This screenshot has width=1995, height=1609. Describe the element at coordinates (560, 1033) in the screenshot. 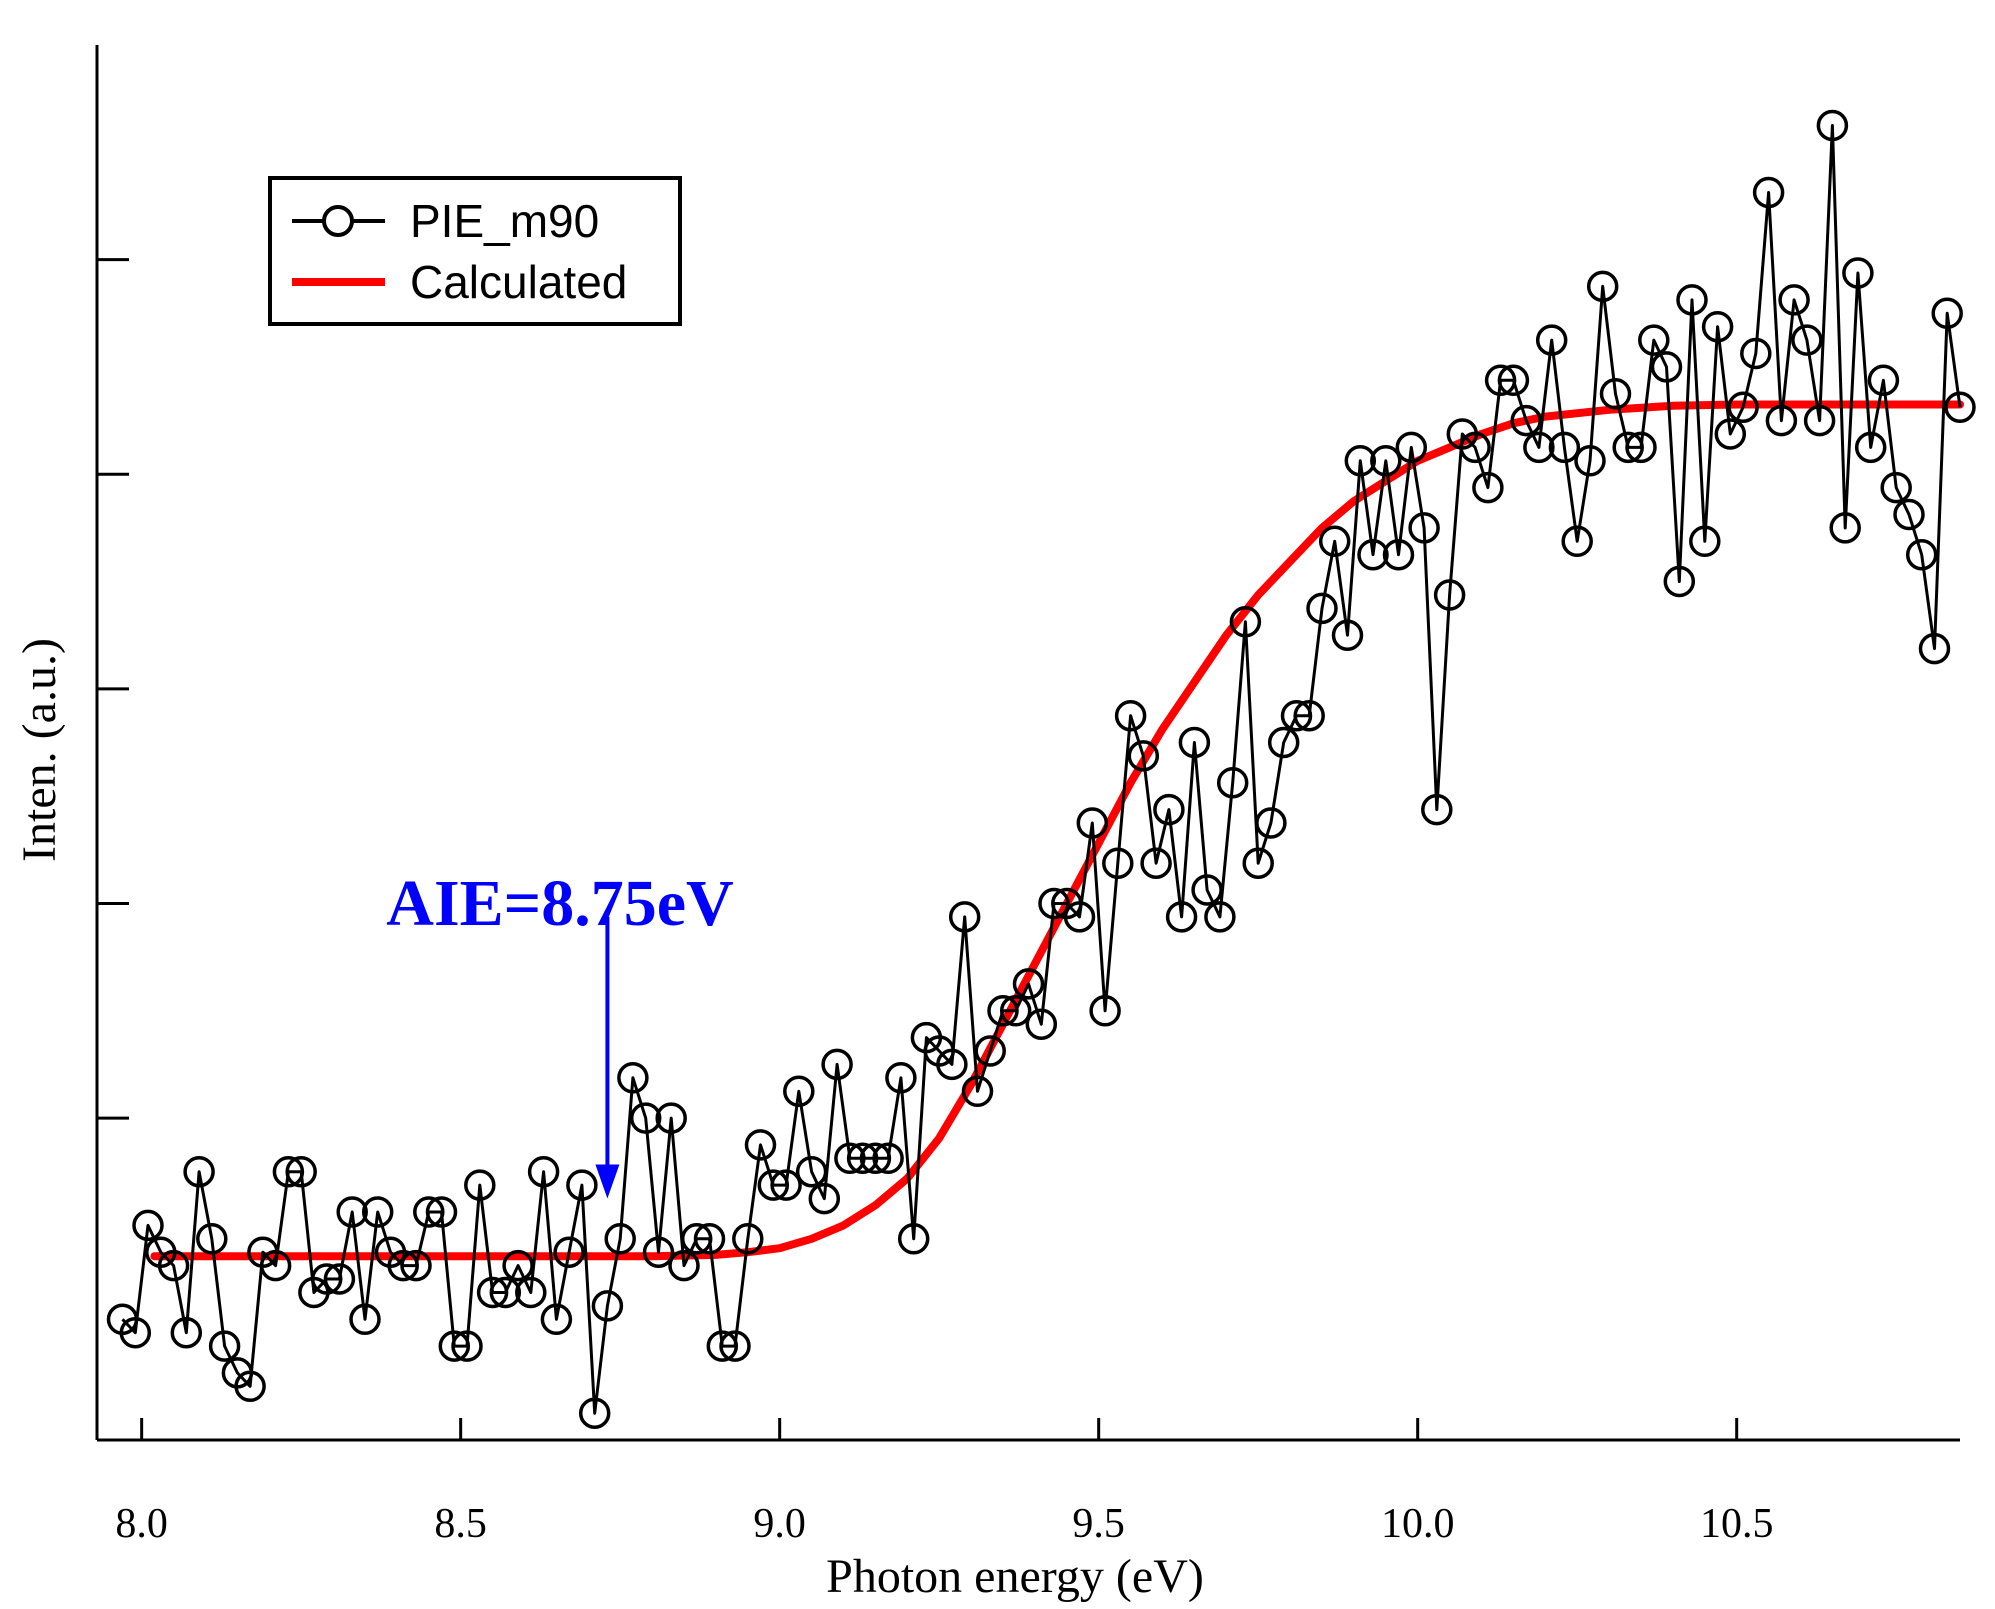

I see `aie-annotation: AIE=8.75eV` at that location.